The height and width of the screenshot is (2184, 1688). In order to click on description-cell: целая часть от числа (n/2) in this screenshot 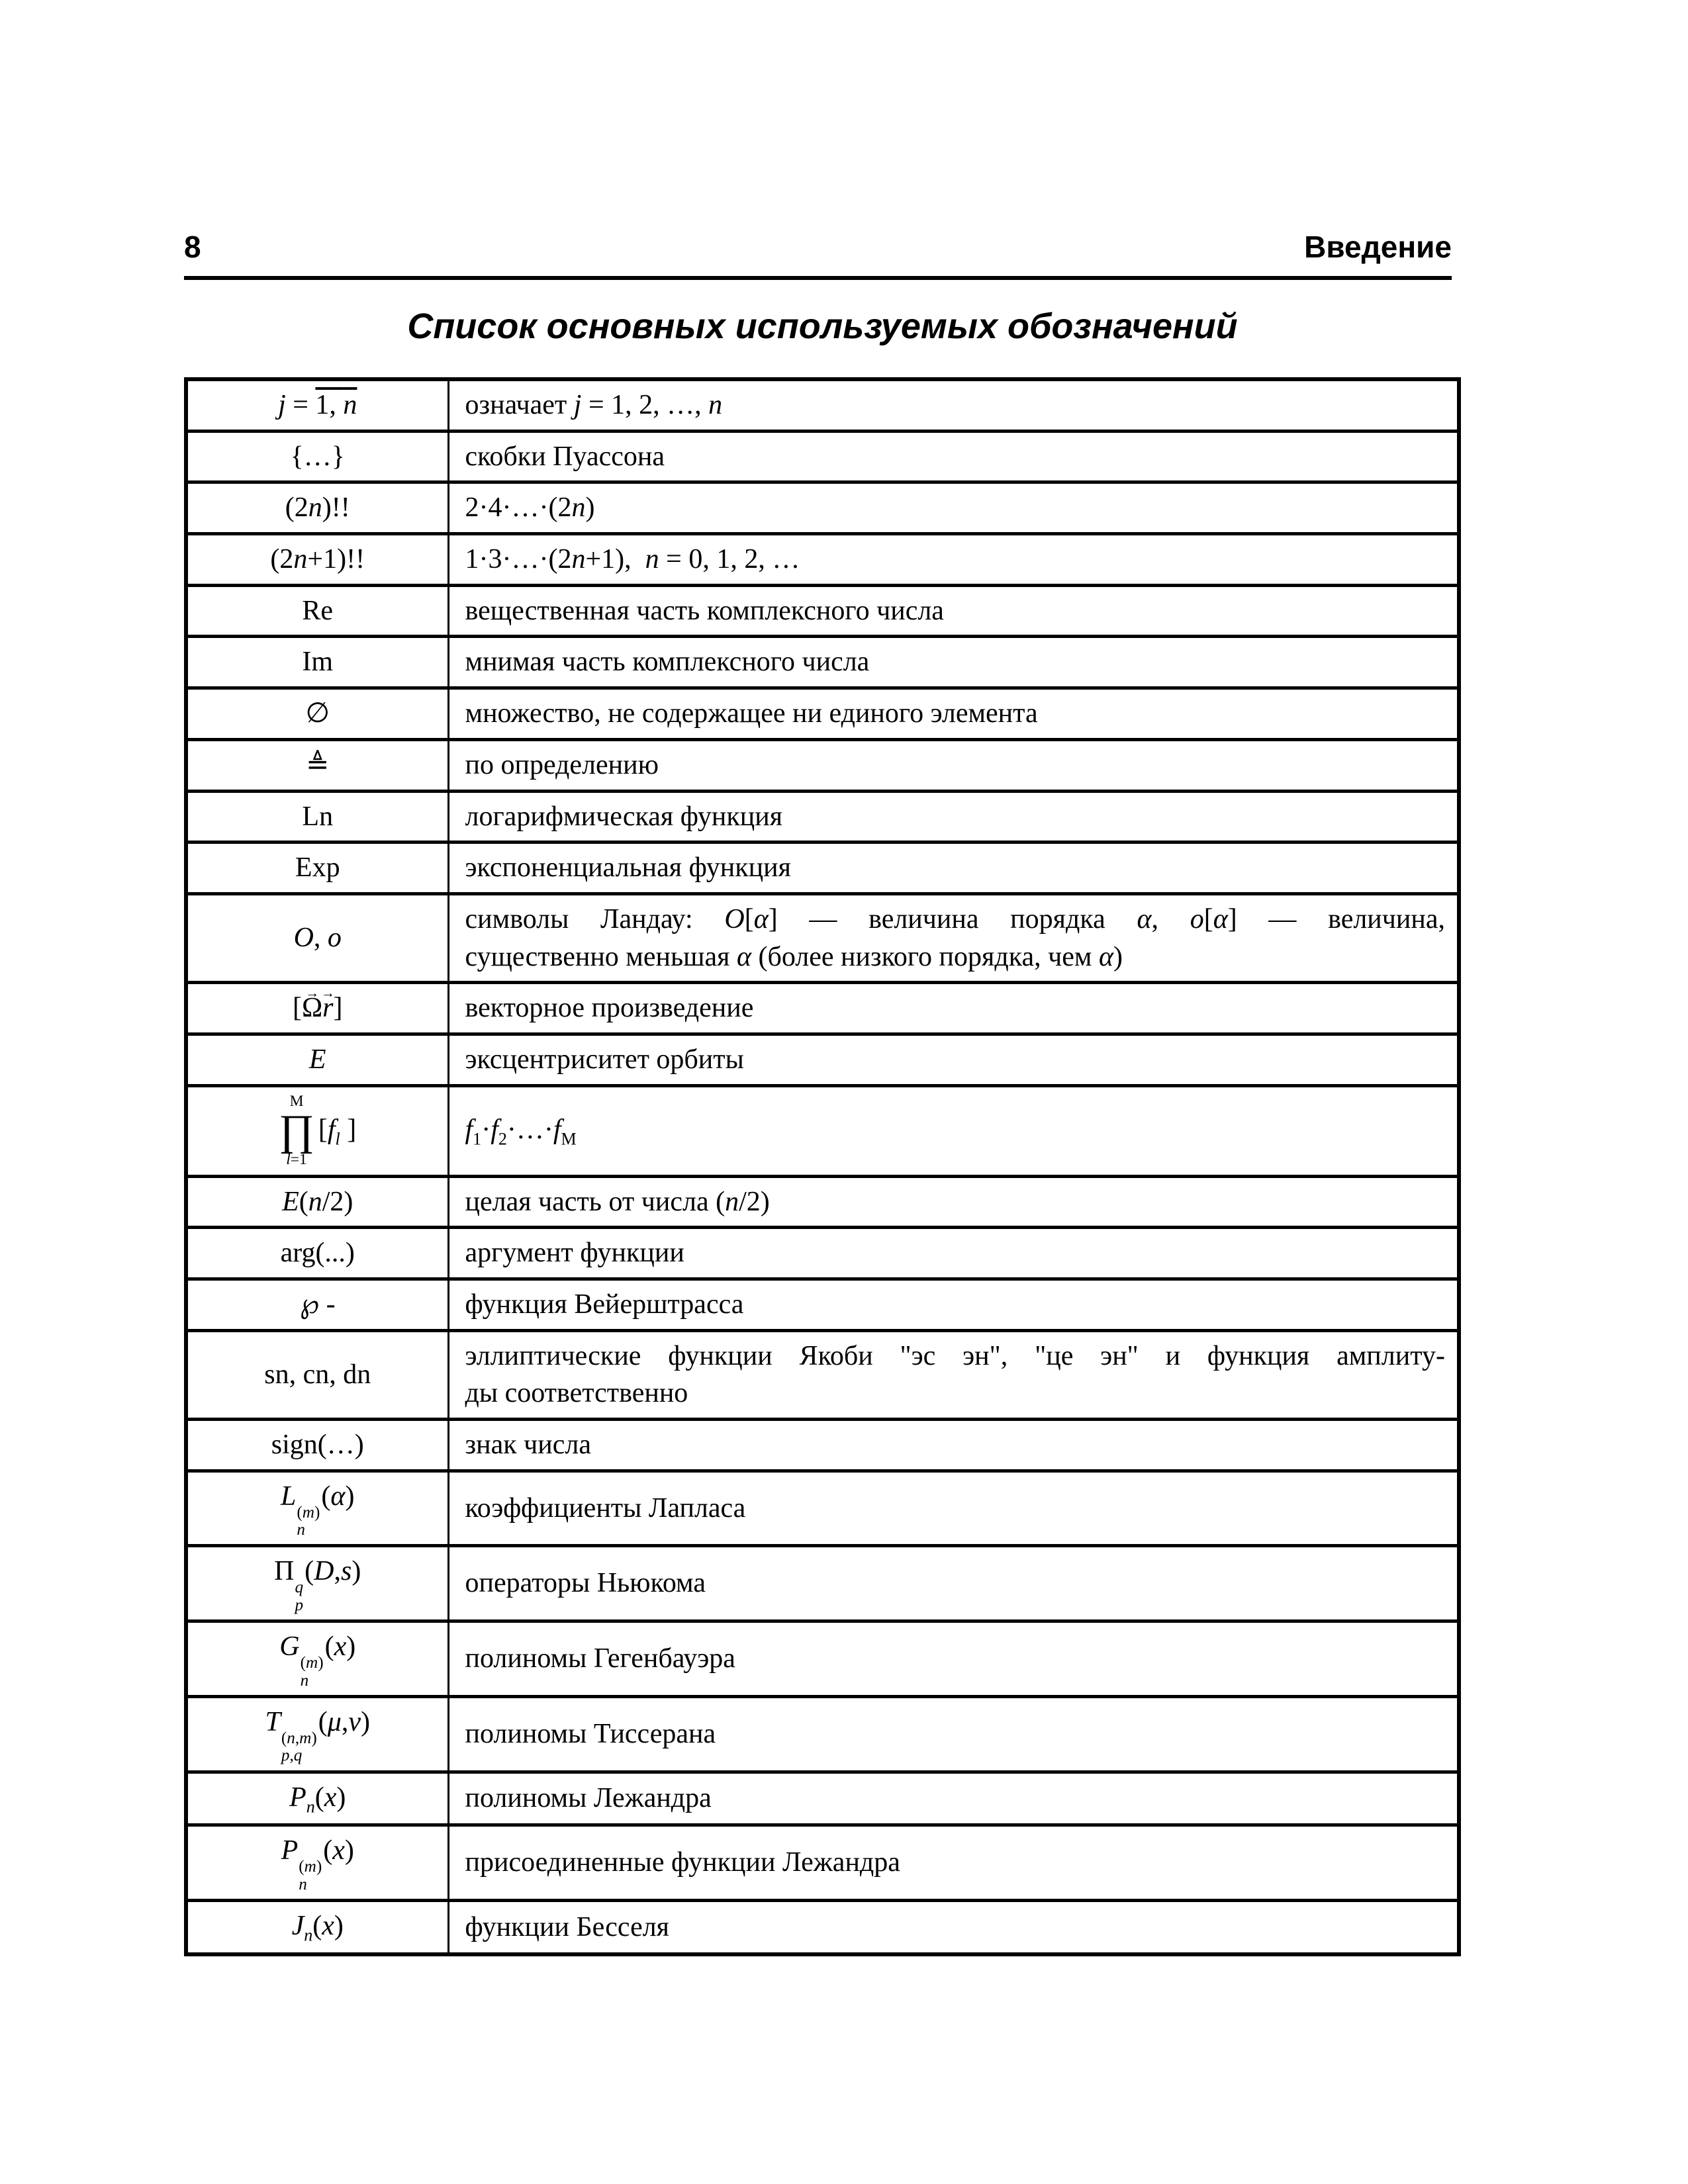, I will do `click(953, 1202)`.